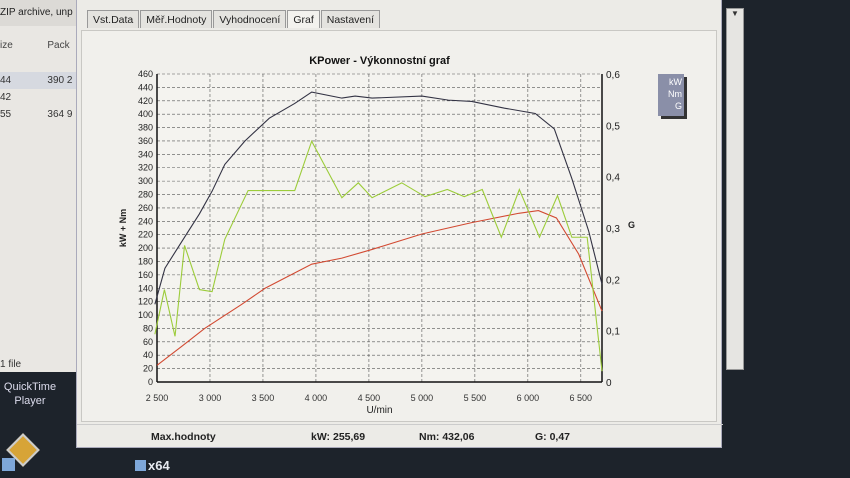 This screenshot has height=478, width=850. I want to click on y-tick-label: 120, so click(145, 302).